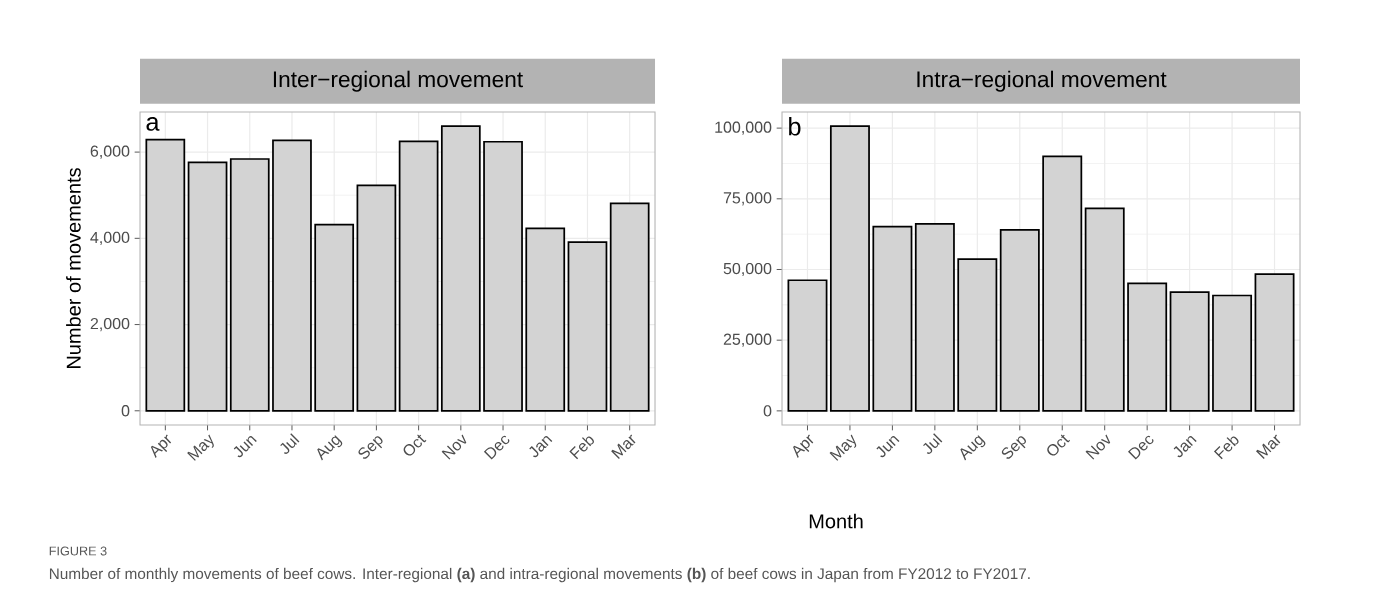 The height and width of the screenshot is (590, 1373). Describe the element at coordinates (398, 81) in the screenshot. I see `chart-title: Inter−regional movement` at that location.